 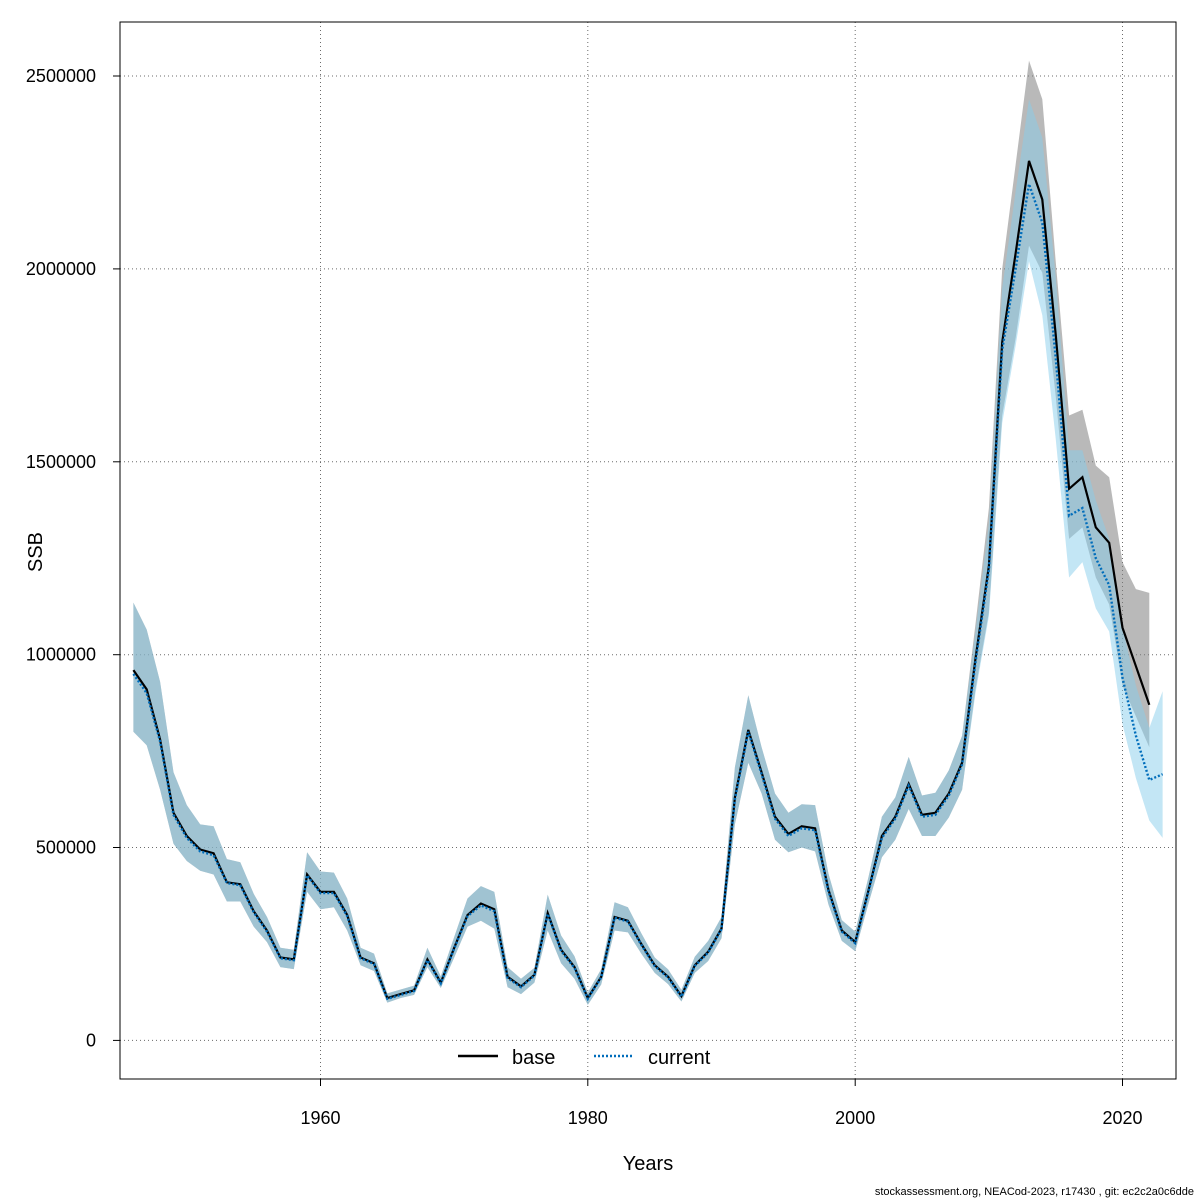 What do you see at coordinates (36, 552) in the screenshot?
I see `y-axis-title: SSB` at bounding box center [36, 552].